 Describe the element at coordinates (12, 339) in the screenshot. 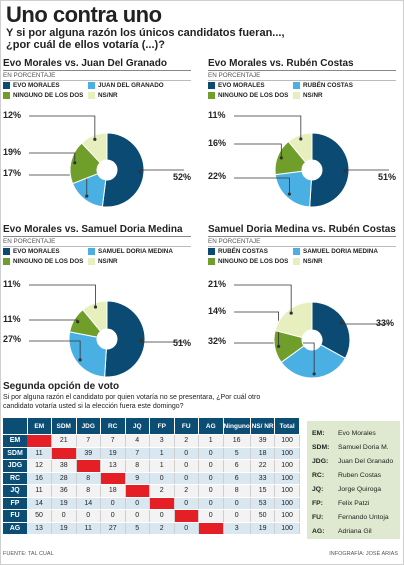

I see `pie-label-b: 27%` at that location.